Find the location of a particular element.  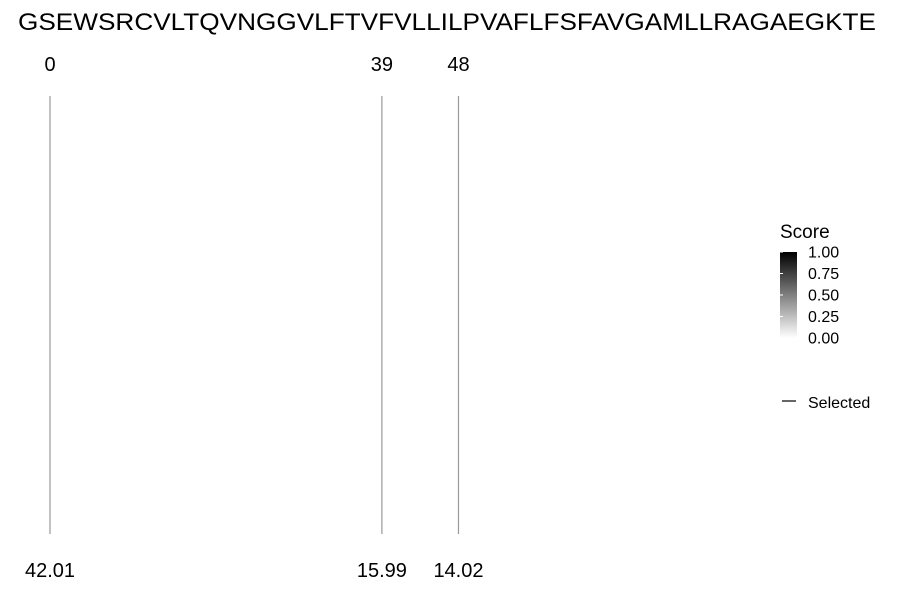

legend: Score 1.00 0.75 0.50 0.25 0.00 Selected is located at coordinates (825, 317).